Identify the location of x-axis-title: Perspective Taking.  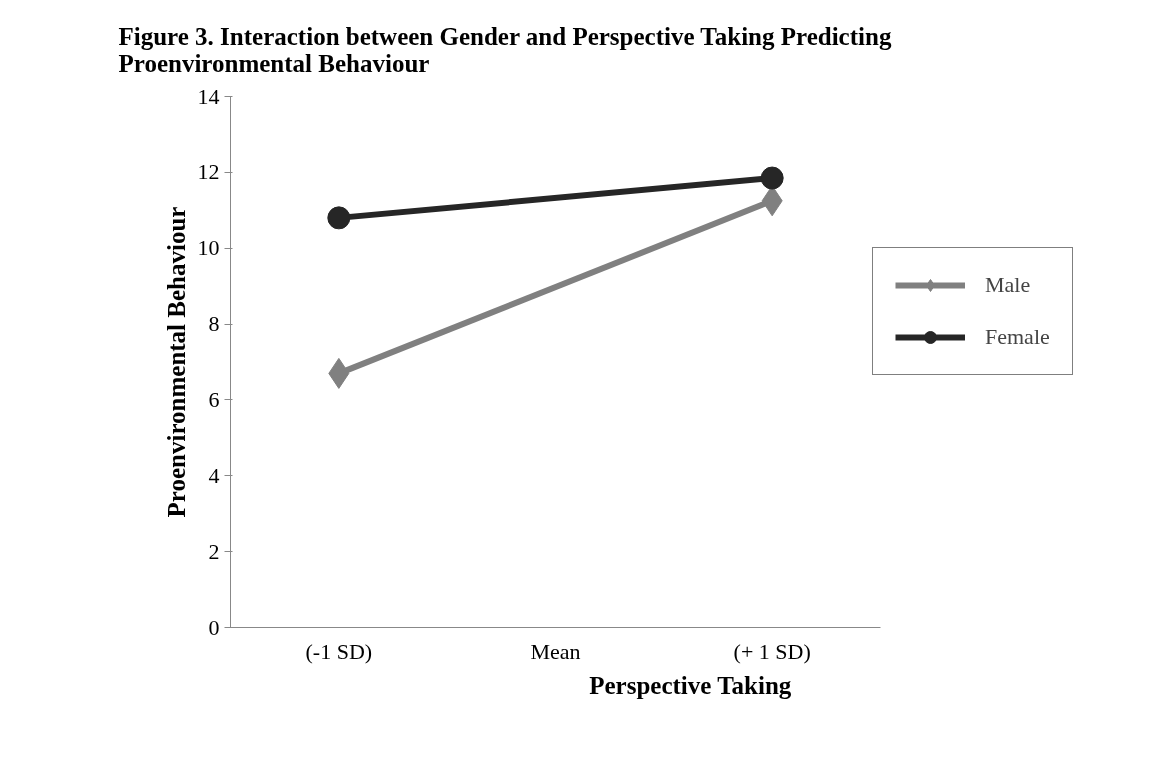
(690, 685).